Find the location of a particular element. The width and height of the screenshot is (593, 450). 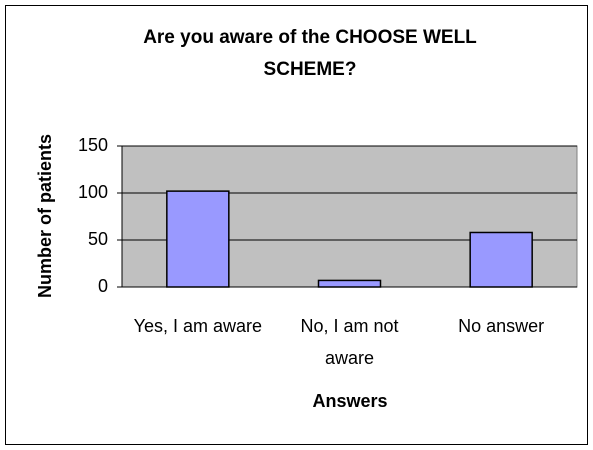

y-tick-label: 150 is located at coordinates (93, 145).